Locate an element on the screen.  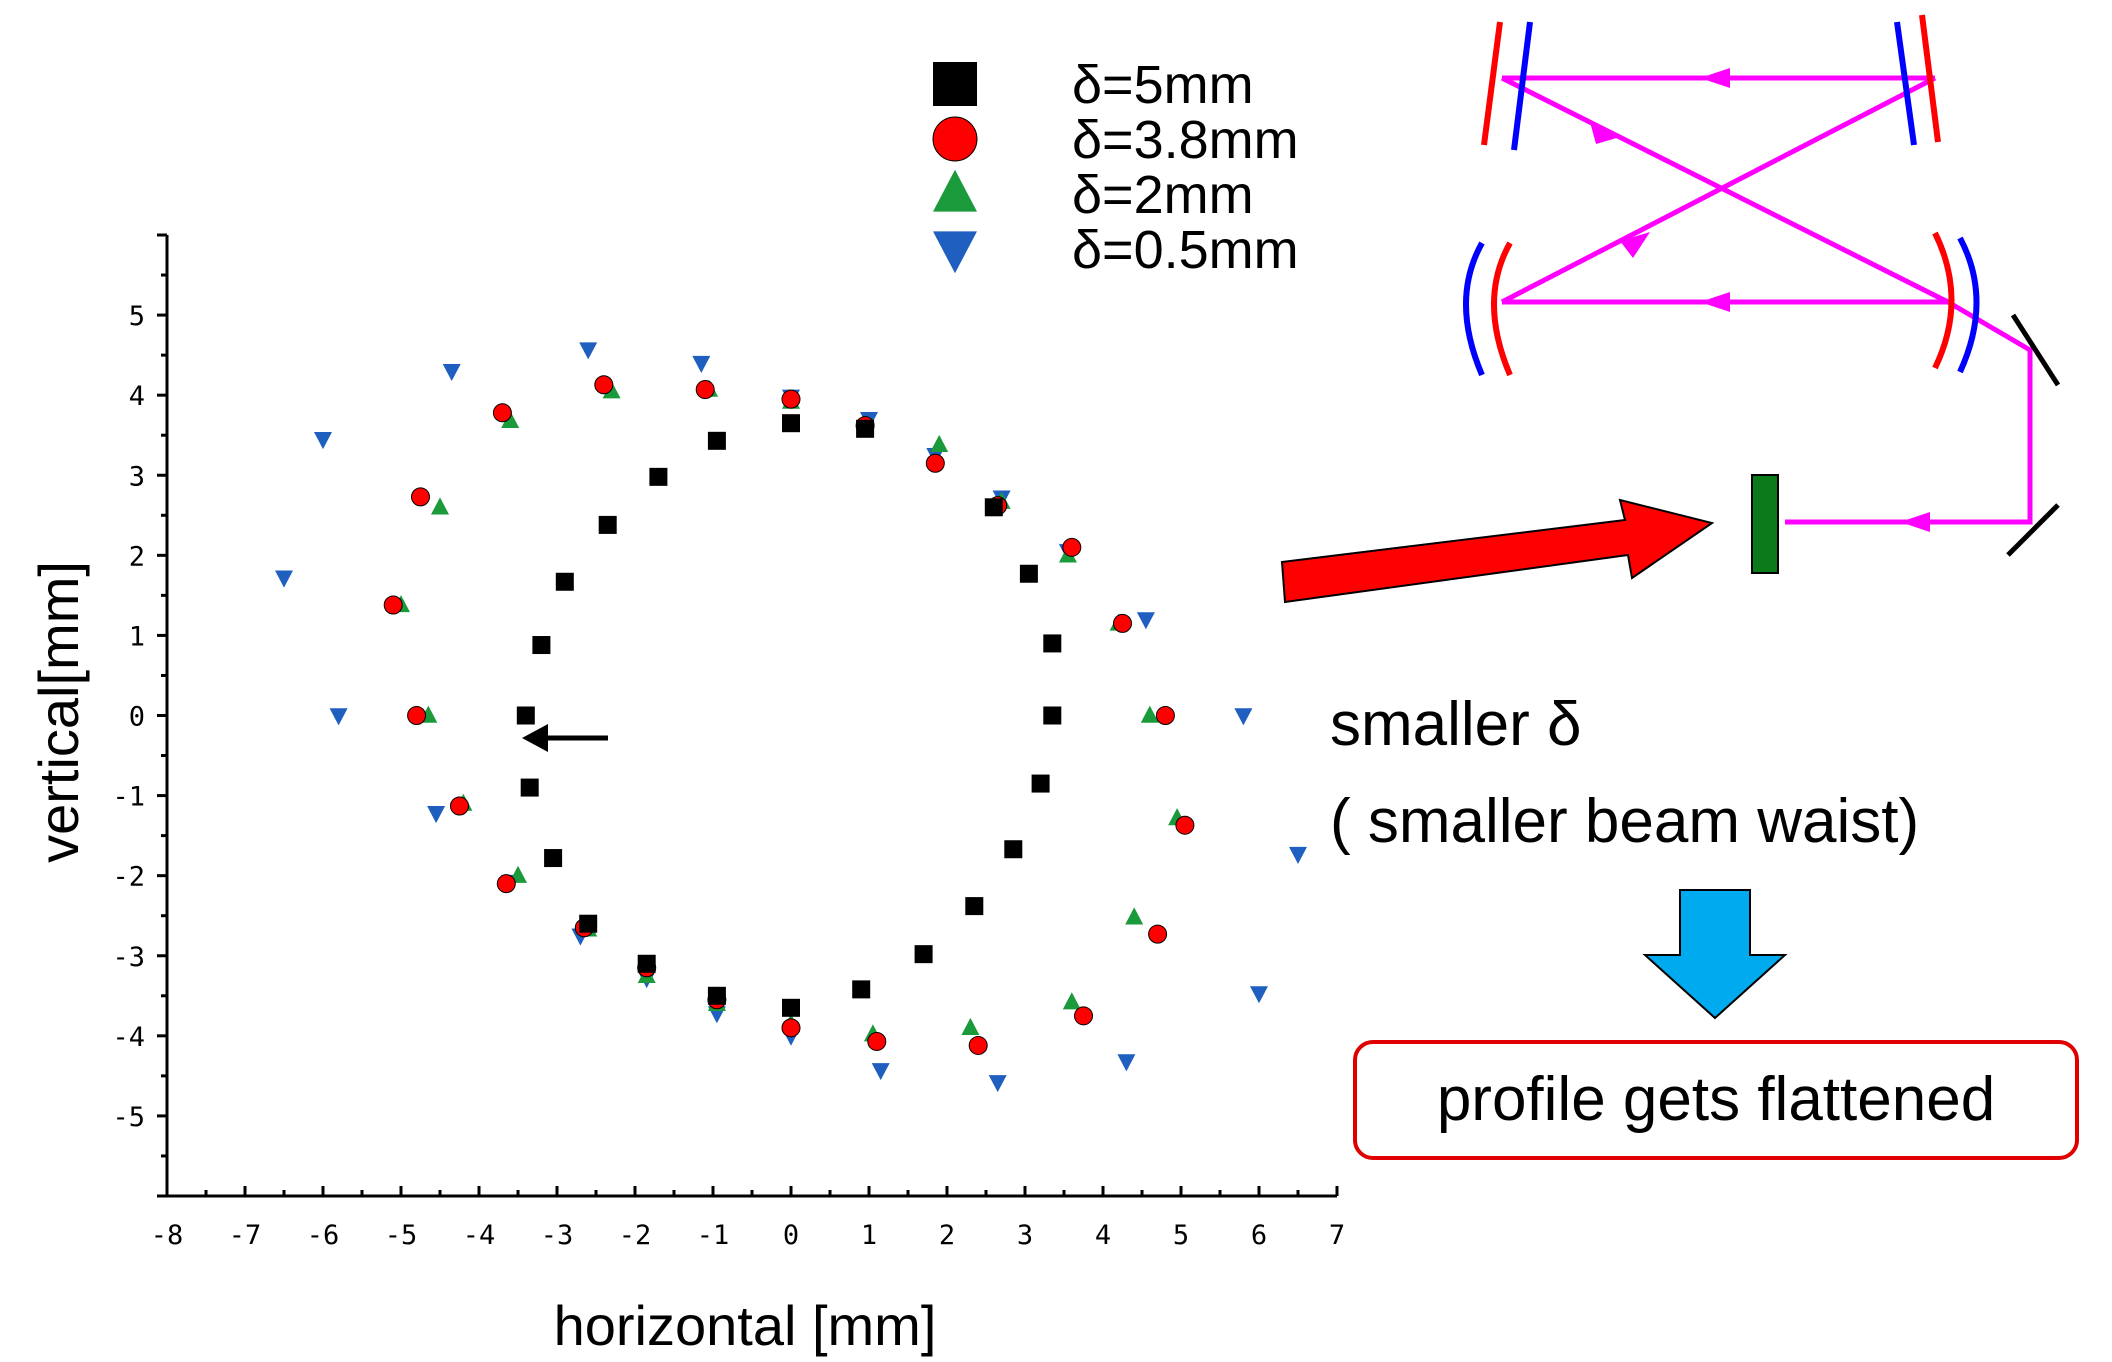
annotation-profile-gets-flattened: profile gets flattened is located at coordinates (1716, 1099).